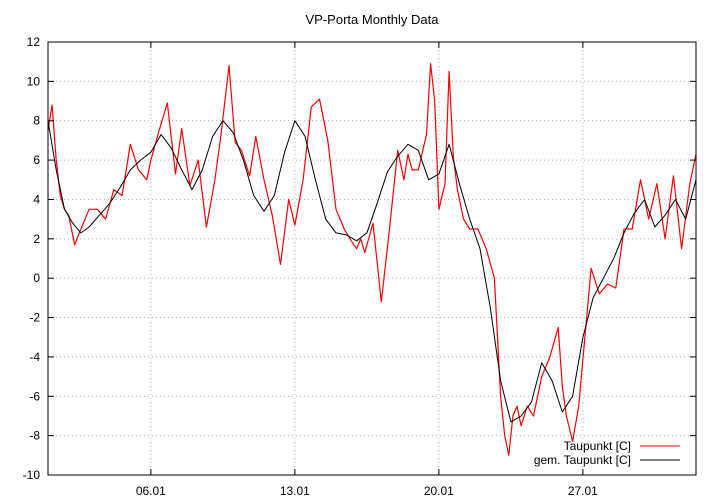 Image resolution: width=720 pixels, height=504 pixels. Describe the element at coordinates (36, 278) in the screenshot. I see `y-tick-label: 0` at that location.